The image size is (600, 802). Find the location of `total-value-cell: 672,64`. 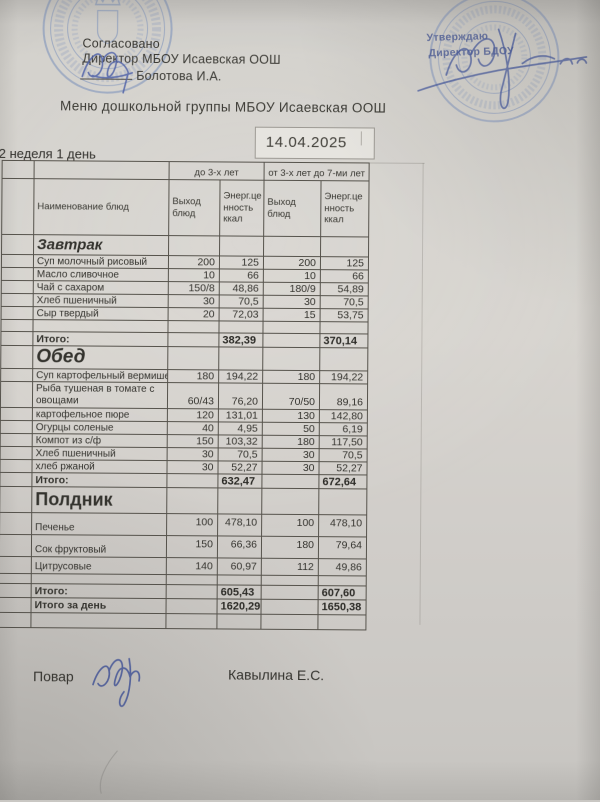

total-value-cell: 672,64 is located at coordinates (342, 481).